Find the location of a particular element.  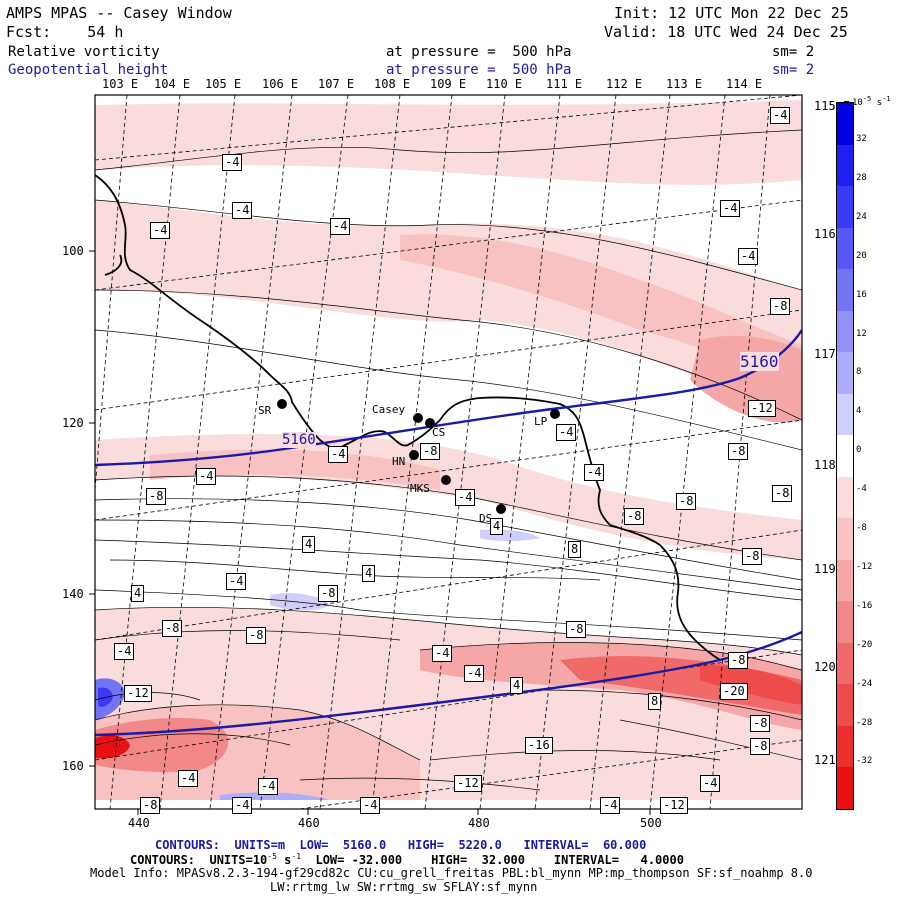

station-label: Casey is located at coordinates (389, 409).